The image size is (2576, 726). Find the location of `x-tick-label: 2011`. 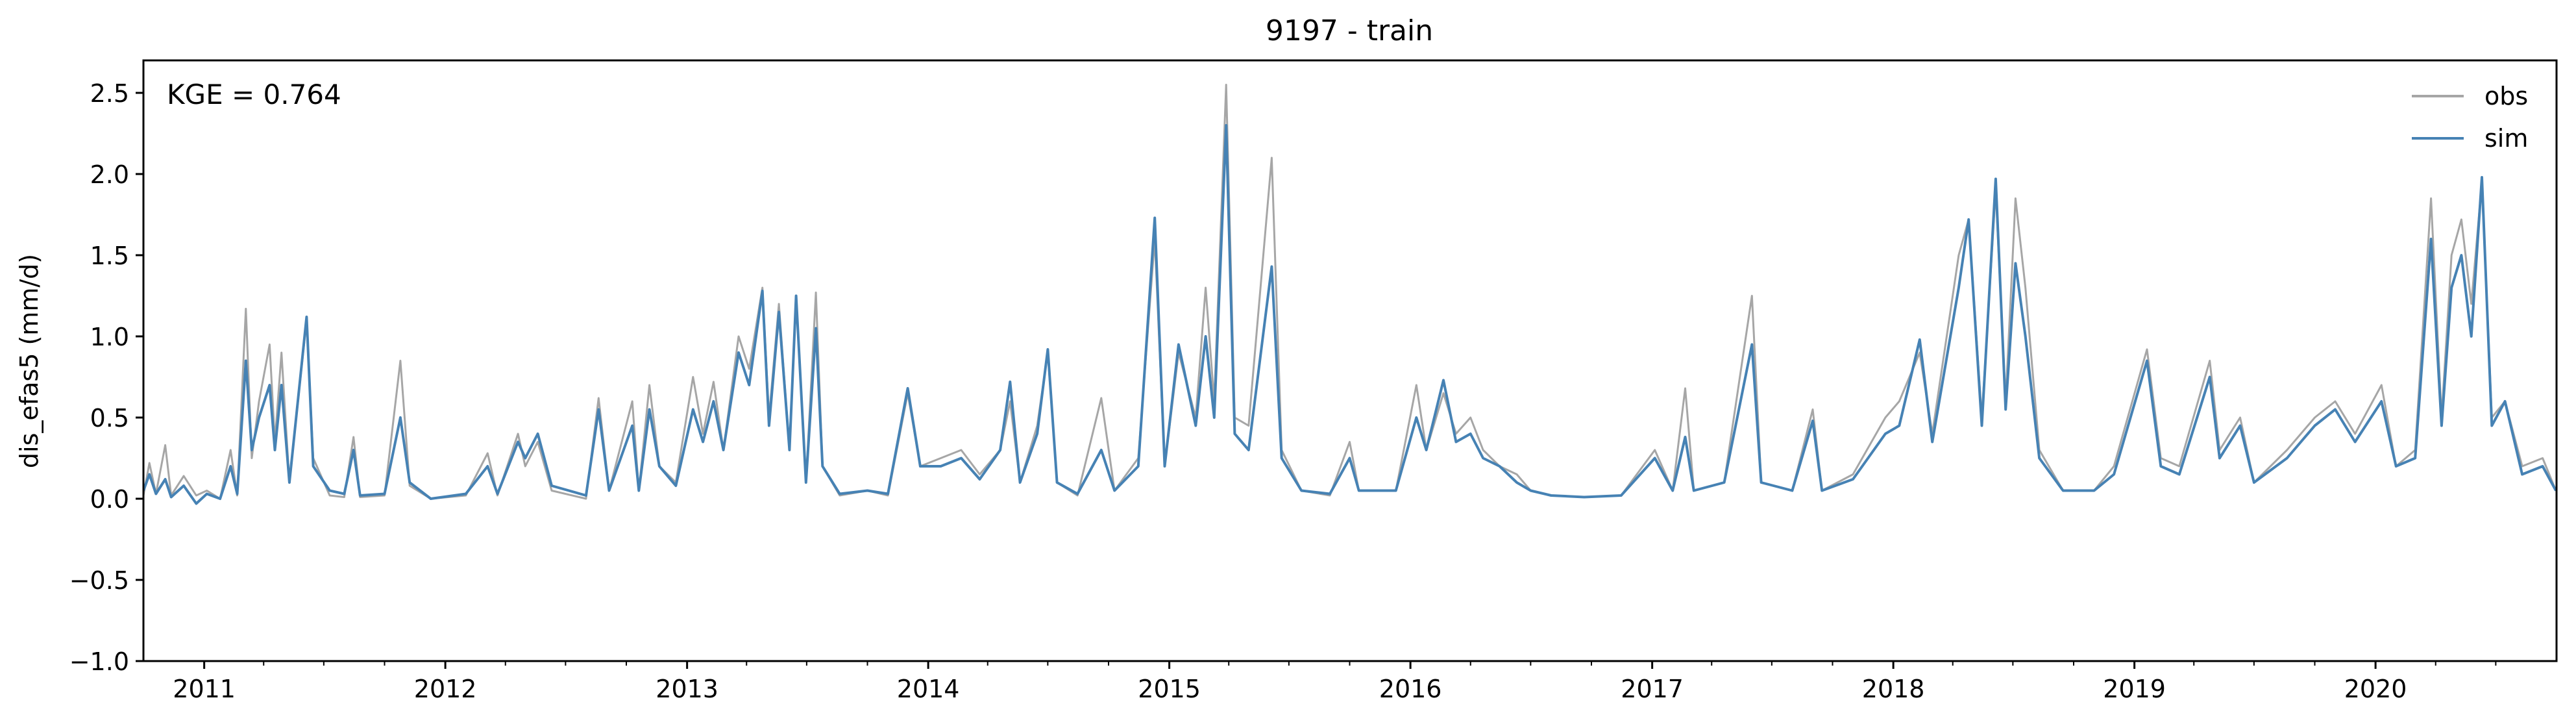

x-tick-label: 2011 is located at coordinates (204, 689).